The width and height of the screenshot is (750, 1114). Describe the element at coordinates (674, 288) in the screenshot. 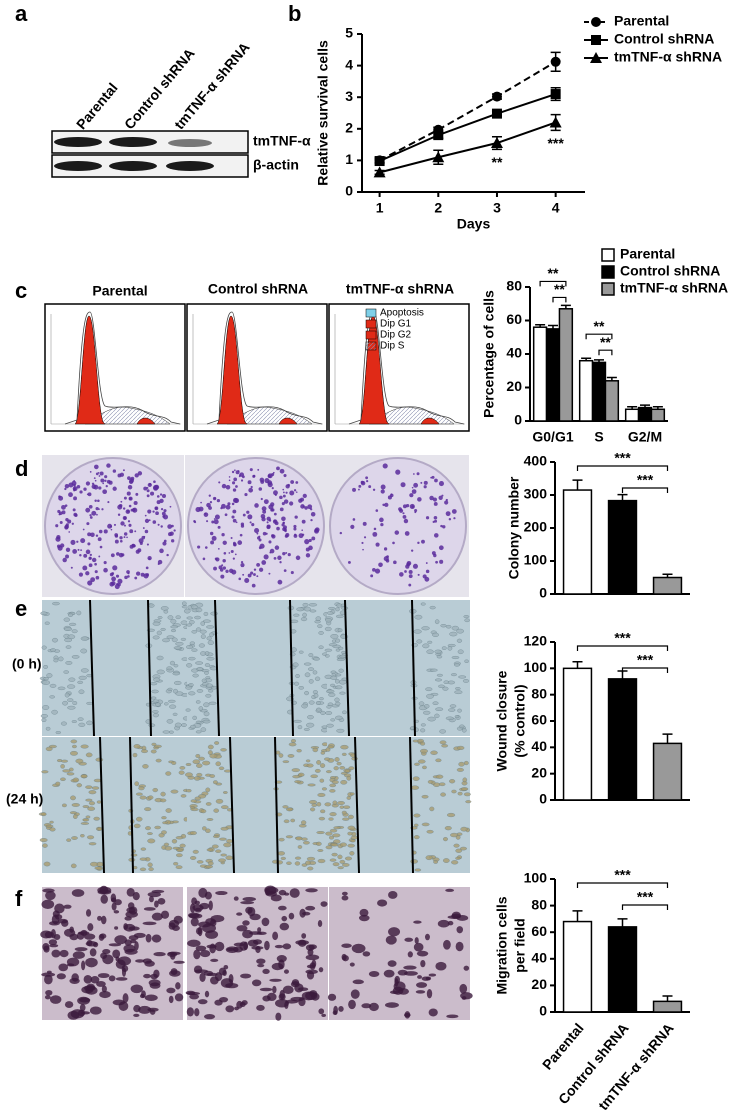

I see `legend-label: tmTNF-α shRNA` at that location.